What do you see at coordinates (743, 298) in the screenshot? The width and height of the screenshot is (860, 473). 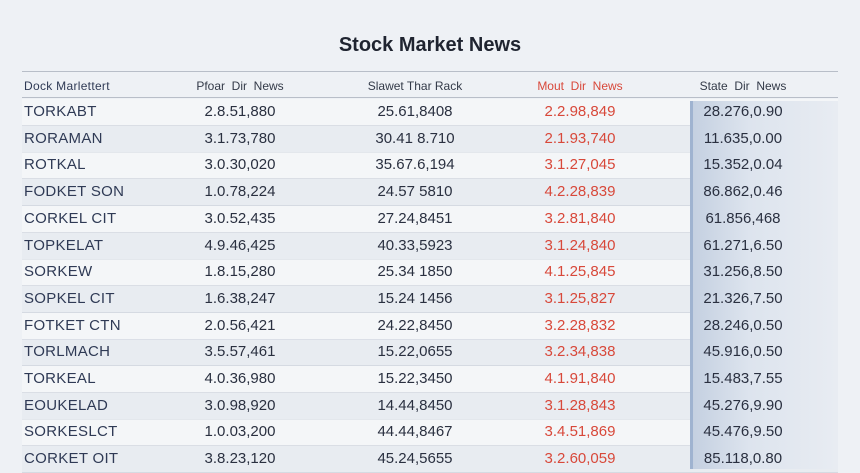 I see `row-value: 21.326,7.50` at bounding box center [743, 298].